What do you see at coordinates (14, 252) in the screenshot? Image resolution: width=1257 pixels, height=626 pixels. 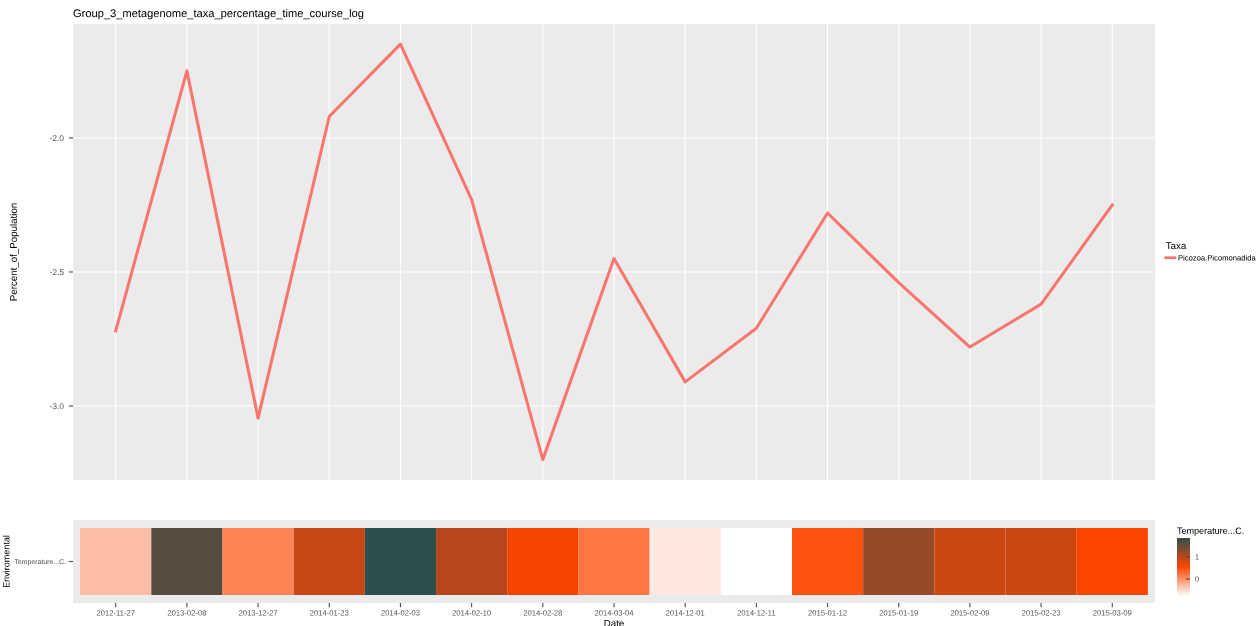 I see `y-axis-title: Percent_of_Population` at bounding box center [14, 252].